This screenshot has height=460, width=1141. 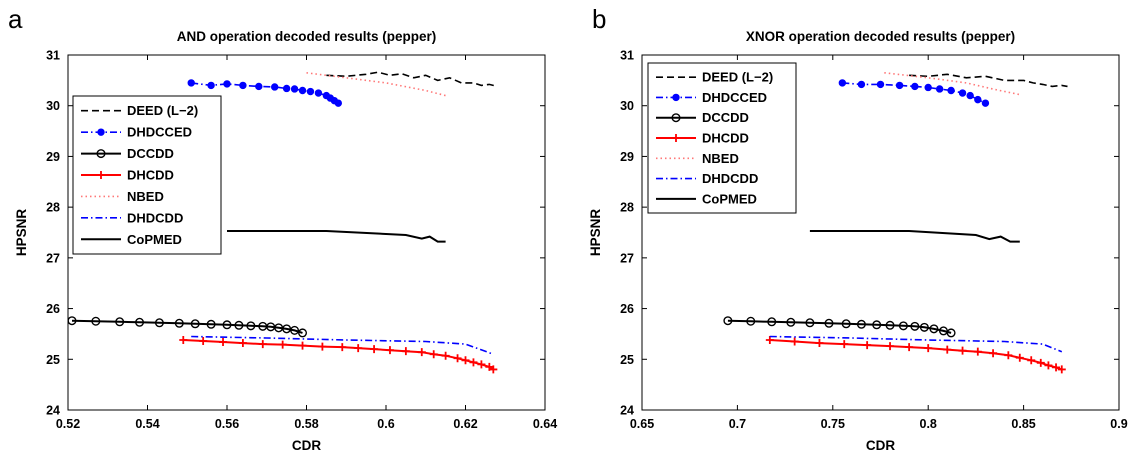 I want to click on chart-b-y-tick-label: 28, so click(x=627, y=208).